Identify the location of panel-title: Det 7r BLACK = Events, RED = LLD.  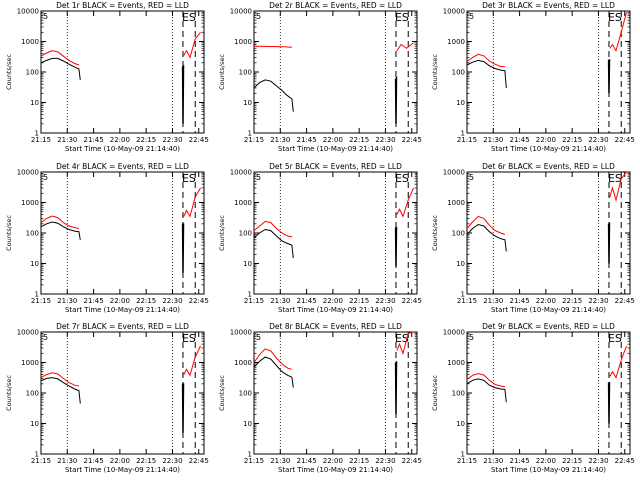
(122, 326).